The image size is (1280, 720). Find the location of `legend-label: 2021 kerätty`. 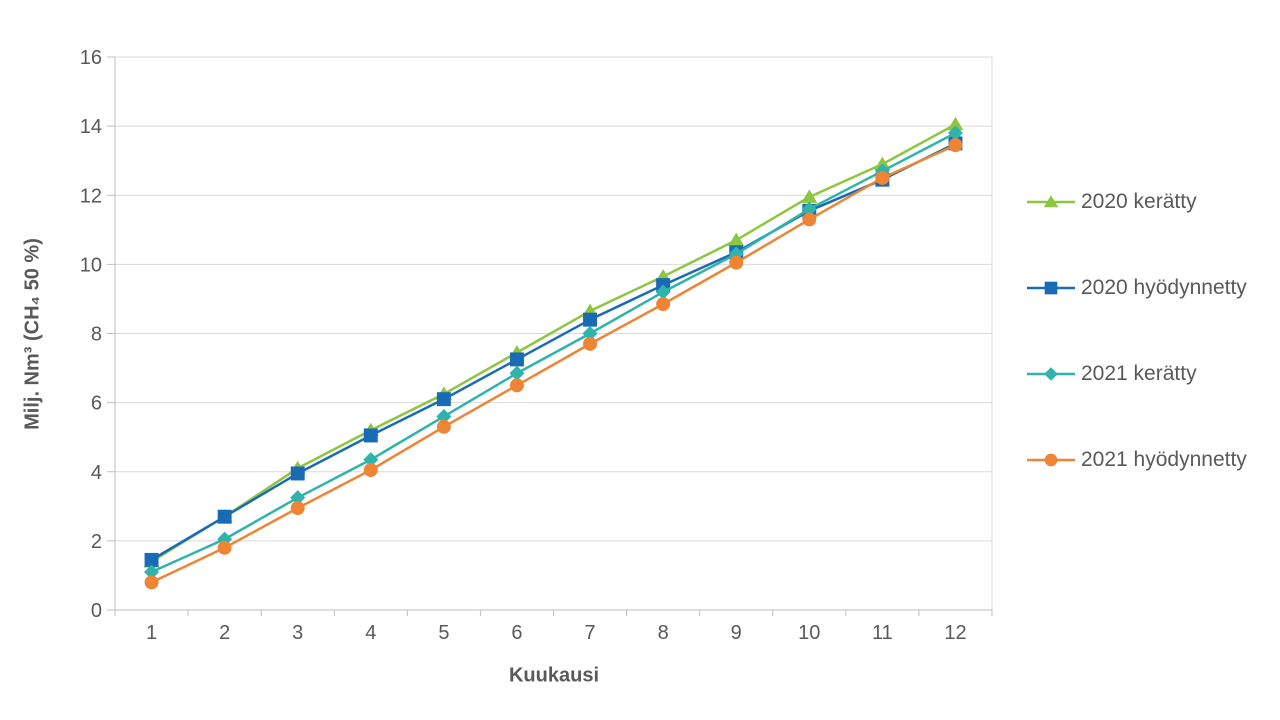

legend-label: 2021 kerätty is located at coordinates (1139, 373).